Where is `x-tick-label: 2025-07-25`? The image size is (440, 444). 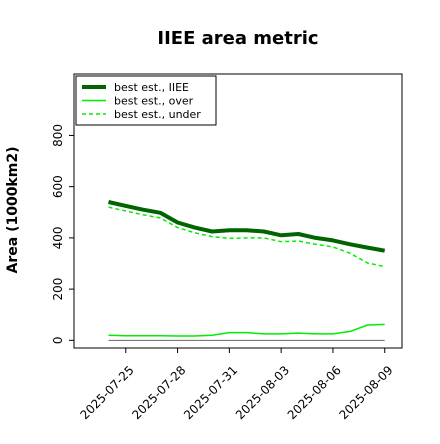
x-tick-label: 2025-07-25 is located at coordinates (107, 392).